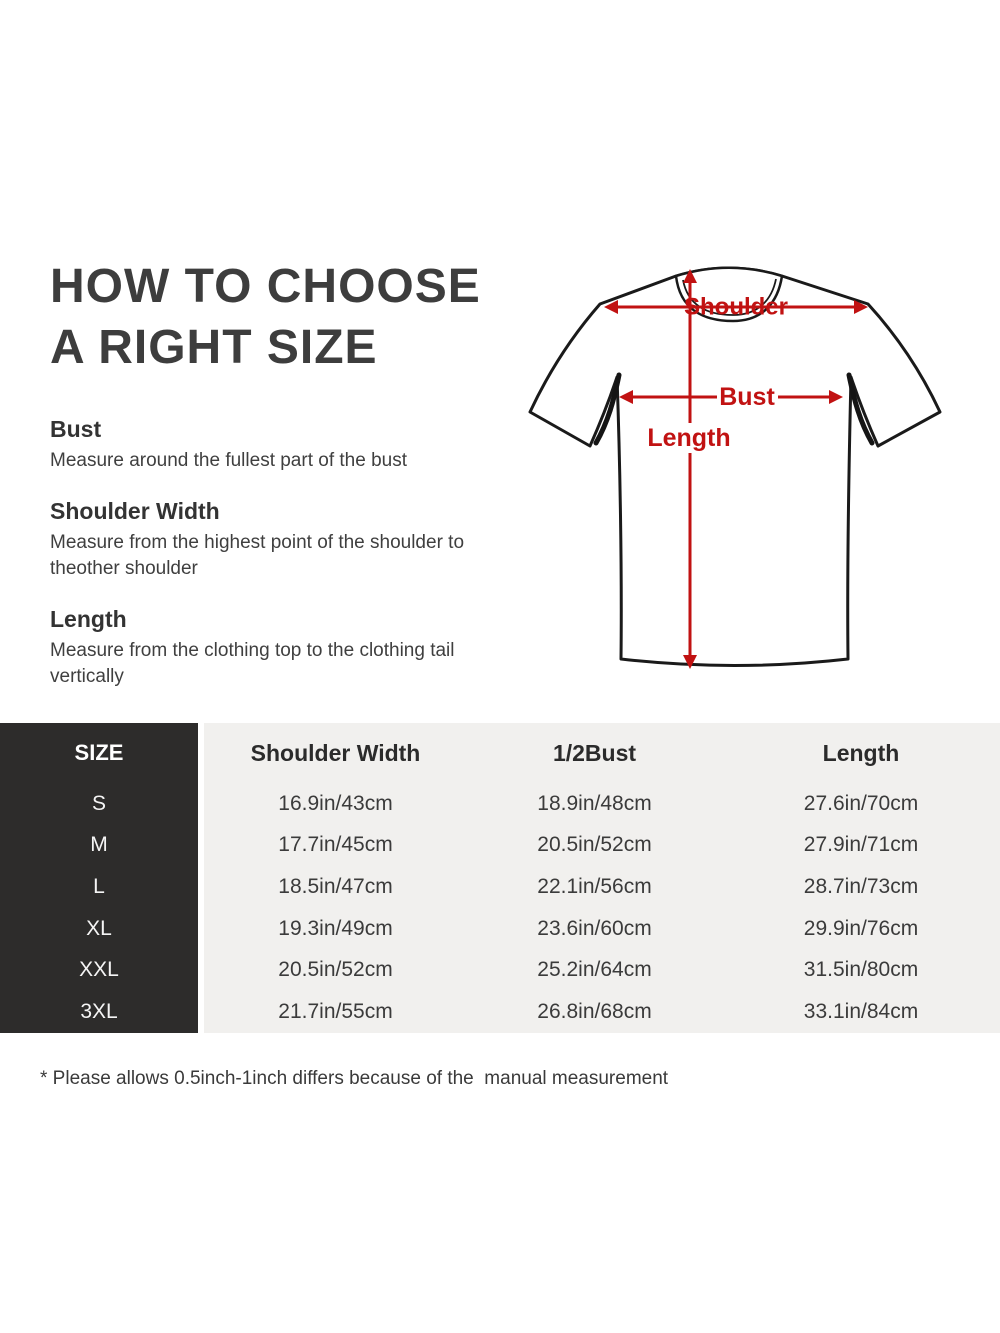  What do you see at coordinates (76, 429) in the screenshot?
I see `bust-heading: Bust` at bounding box center [76, 429].